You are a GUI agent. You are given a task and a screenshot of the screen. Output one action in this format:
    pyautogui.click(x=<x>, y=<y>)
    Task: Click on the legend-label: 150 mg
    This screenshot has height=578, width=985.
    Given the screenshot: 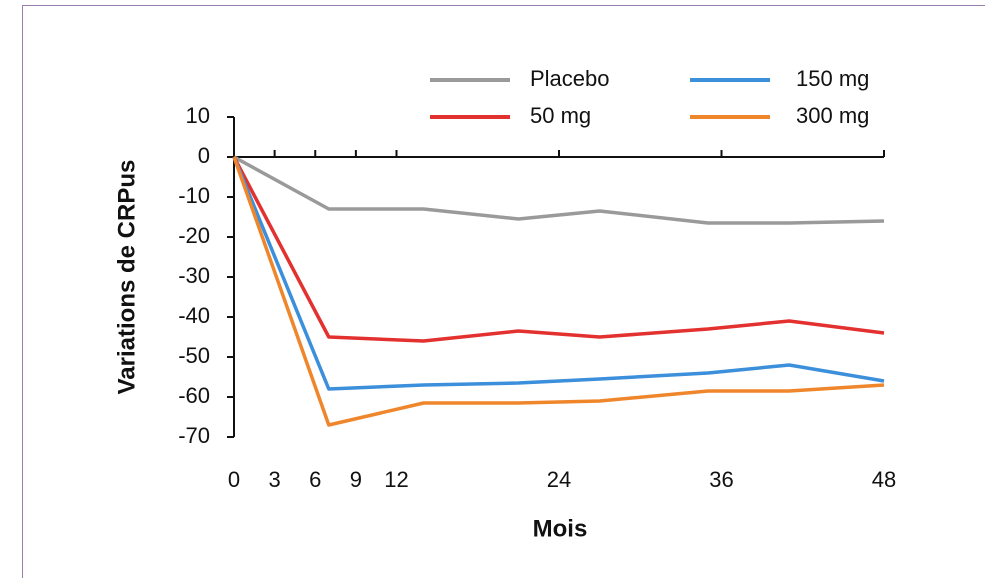 What is the action you would take?
    pyautogui.click(x=832, y=78)
    